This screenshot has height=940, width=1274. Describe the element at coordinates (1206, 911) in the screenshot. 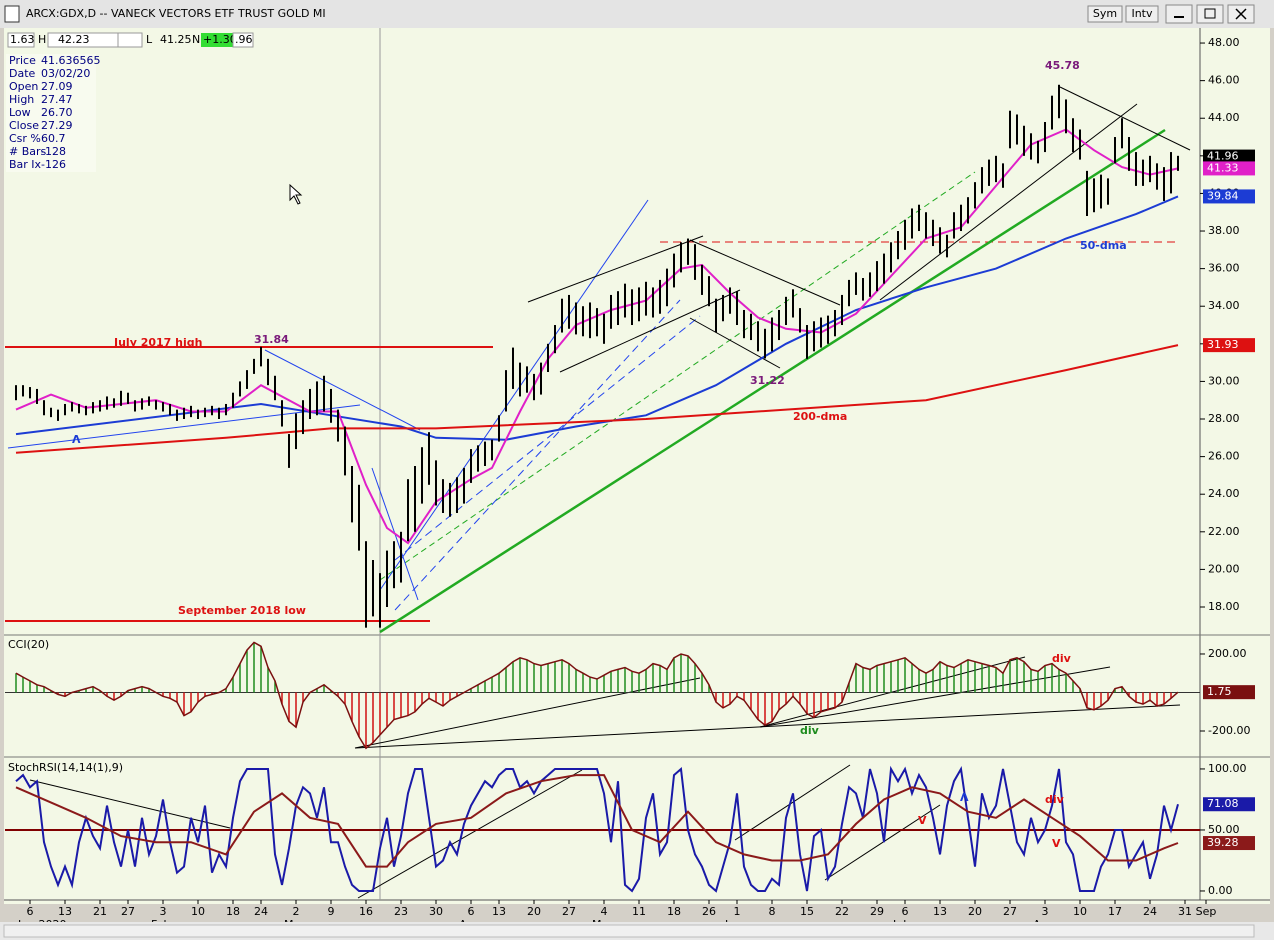

I see `x-tick-label: Sep` at that location.